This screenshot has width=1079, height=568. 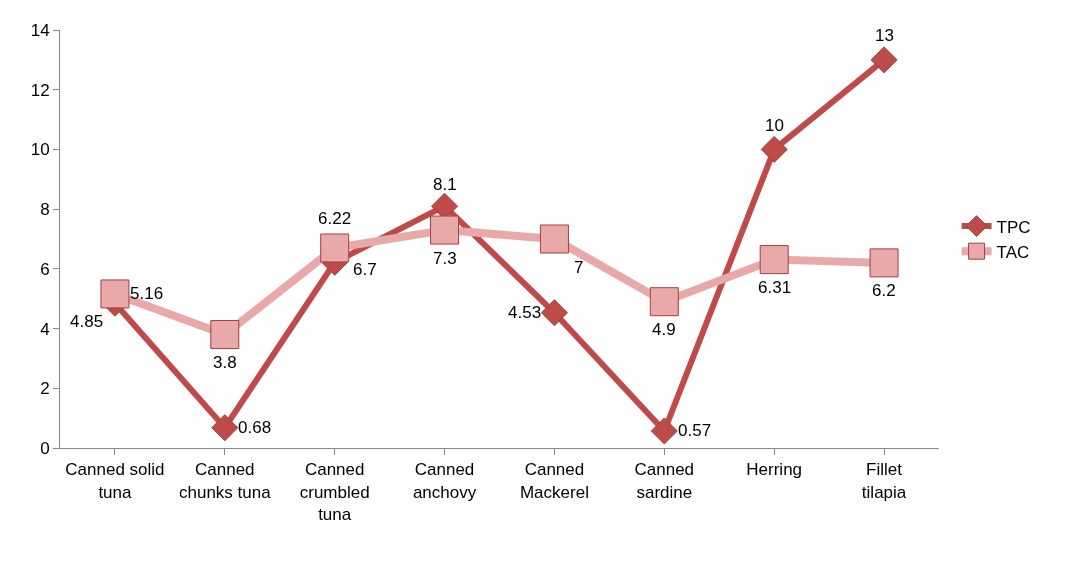 I want to click on data-label: 5.16, so click(x=147, y=293).